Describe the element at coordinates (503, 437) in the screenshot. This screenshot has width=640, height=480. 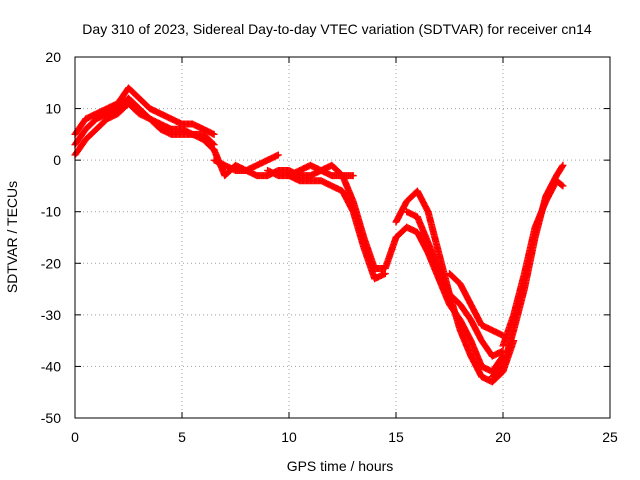
I see `x-tick-label: 20` at that location.